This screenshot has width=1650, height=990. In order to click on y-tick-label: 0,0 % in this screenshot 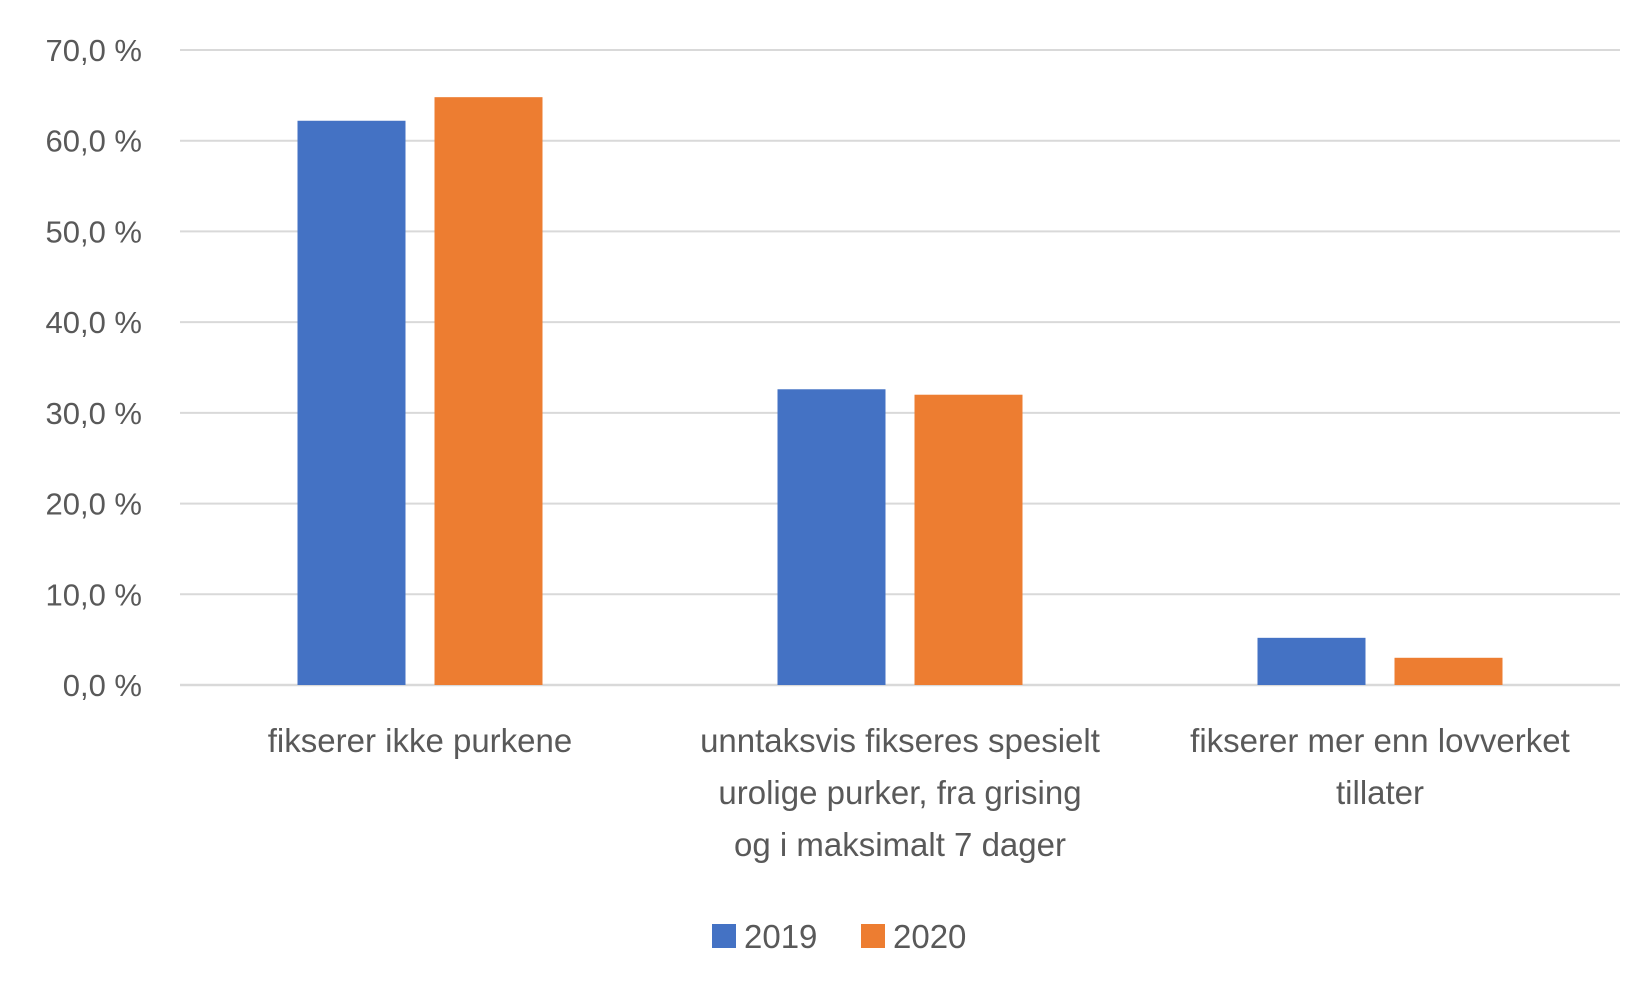, I will do `click(102, 685)`.